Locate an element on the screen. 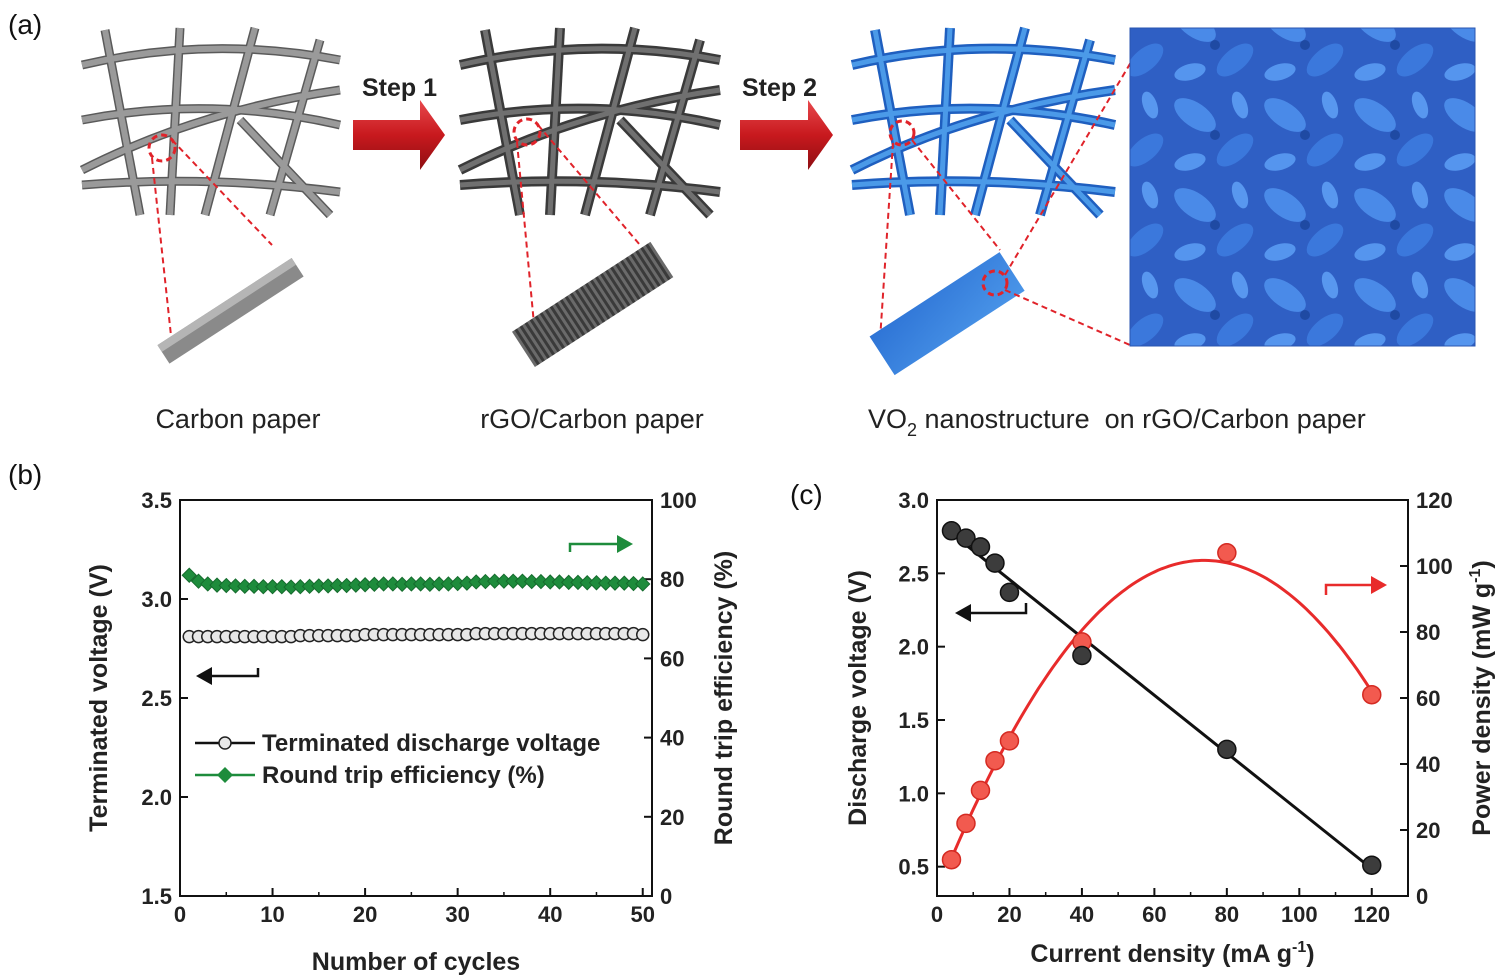 The width and height of the screenshot is (1500, 980). panel-b-ylabel-right: Round trip efficiency (%) is located at coordinates (724, 698).